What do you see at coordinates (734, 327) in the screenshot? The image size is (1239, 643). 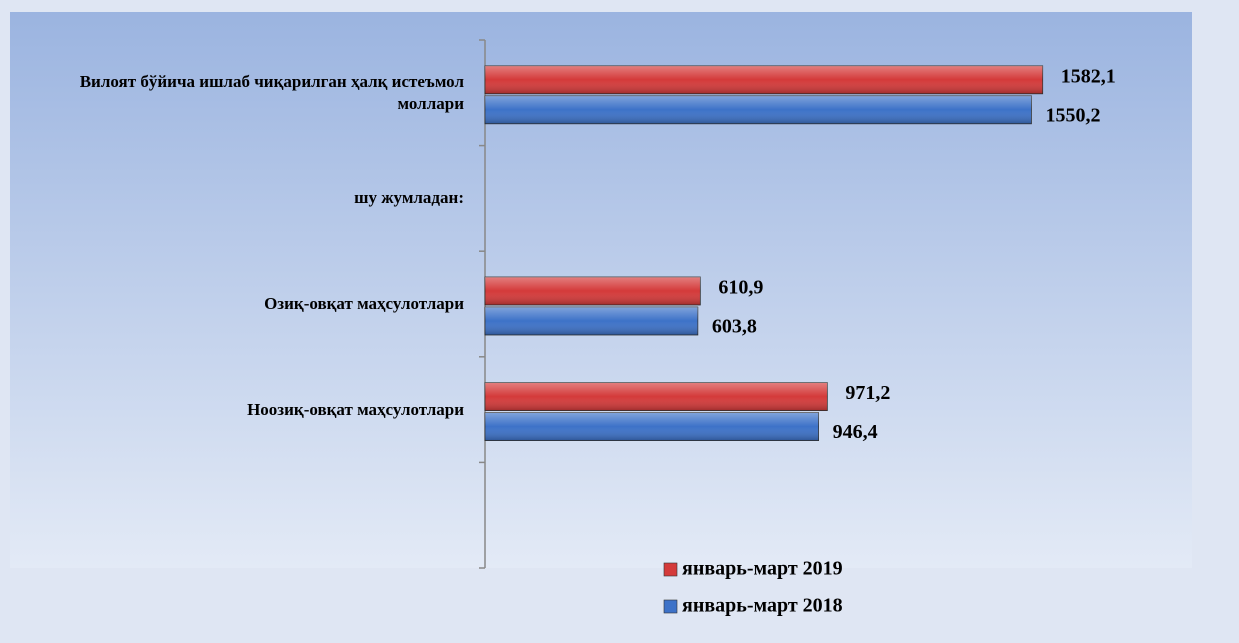 I see `value-label: 603,8` at bounding box center [734, 327].